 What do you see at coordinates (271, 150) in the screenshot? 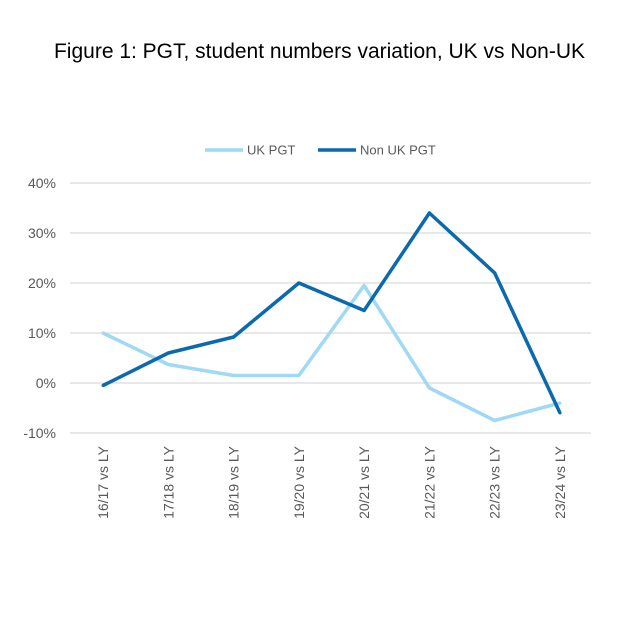
I see `legend-label-uk-pgt: UK PGT` at bounding box center [271, 150].